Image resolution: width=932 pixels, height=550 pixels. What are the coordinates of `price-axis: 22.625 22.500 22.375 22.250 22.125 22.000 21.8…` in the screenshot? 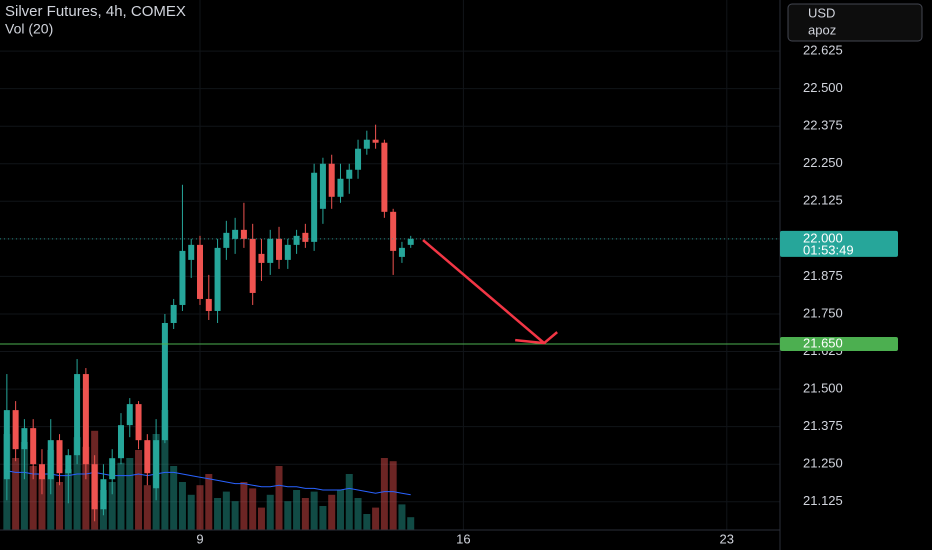 It's located at (856, 286).